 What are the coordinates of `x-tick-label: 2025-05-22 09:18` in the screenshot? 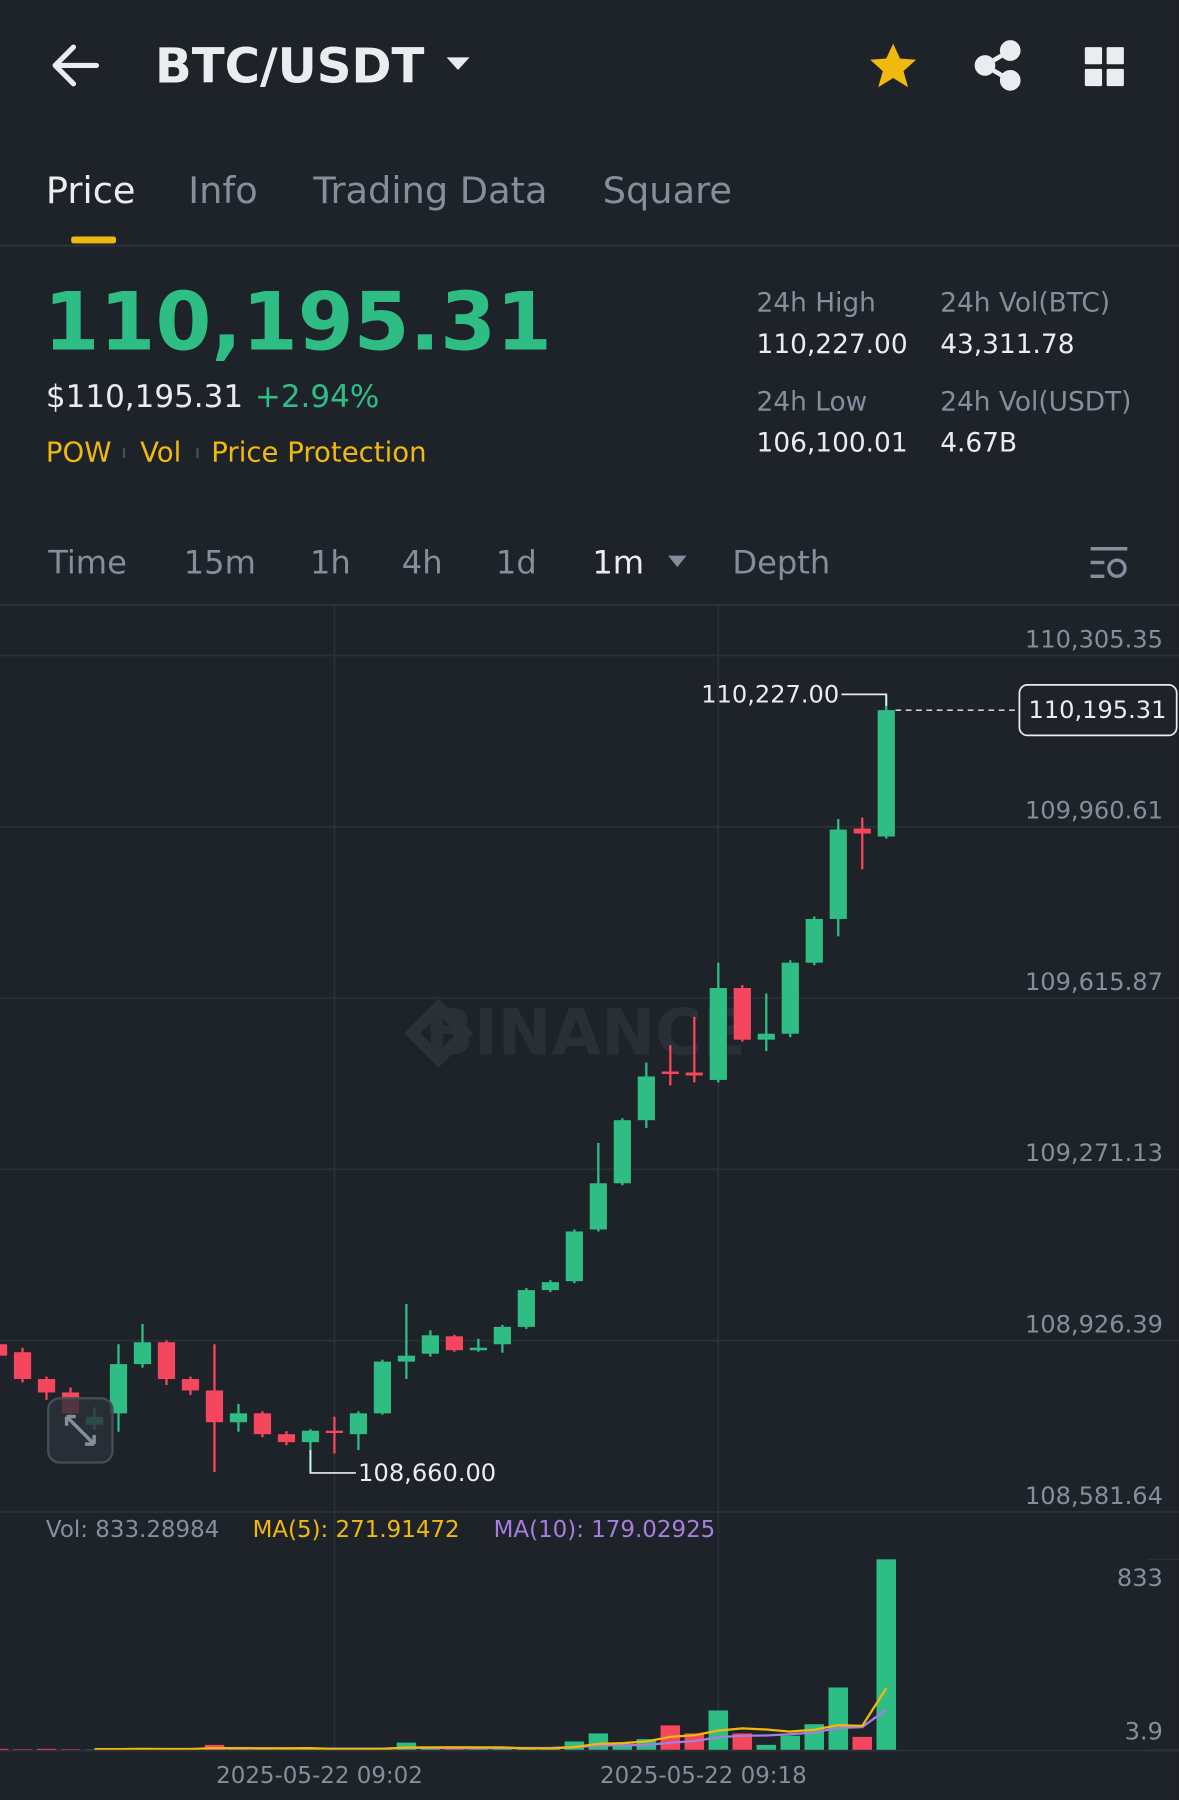 It's located at (703, 1776).